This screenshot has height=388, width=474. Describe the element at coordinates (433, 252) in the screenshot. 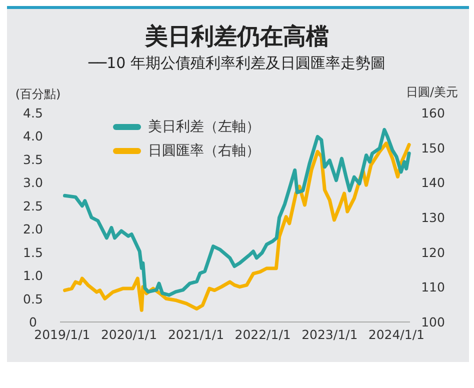

I see `y2-tick-label: 120` at that location.